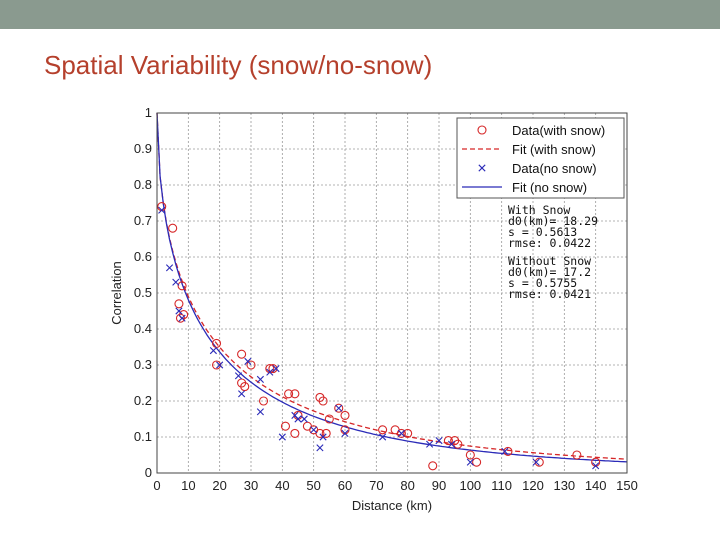 The height and width of the screenshot is (540, 720). What do you see at coordinates (553, 221) in the screenshot?
I see `stats-with-snow-d0: d0(km)= 18.29` at bounding box center [553, 221].